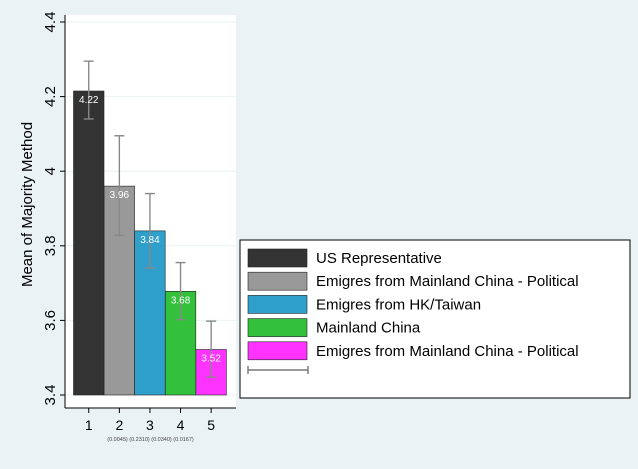  What do you see at coordinates (398, 304) in the screenshot?
I see `legend-label: Emigres from HK/Taiwan` at bounding box center [398, 304].